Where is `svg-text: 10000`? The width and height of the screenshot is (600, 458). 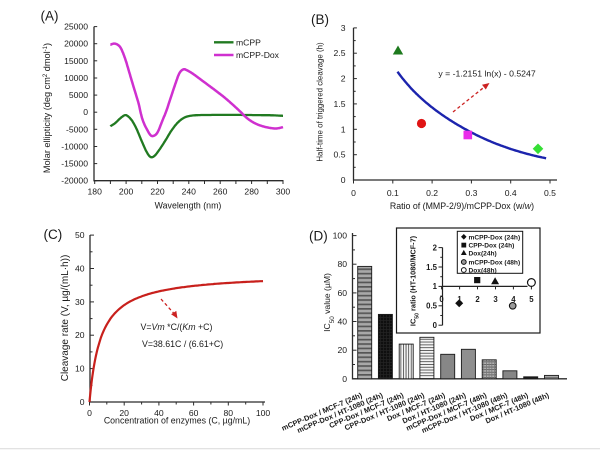 svg-text: 10000 is located at coordinates (76, 78).